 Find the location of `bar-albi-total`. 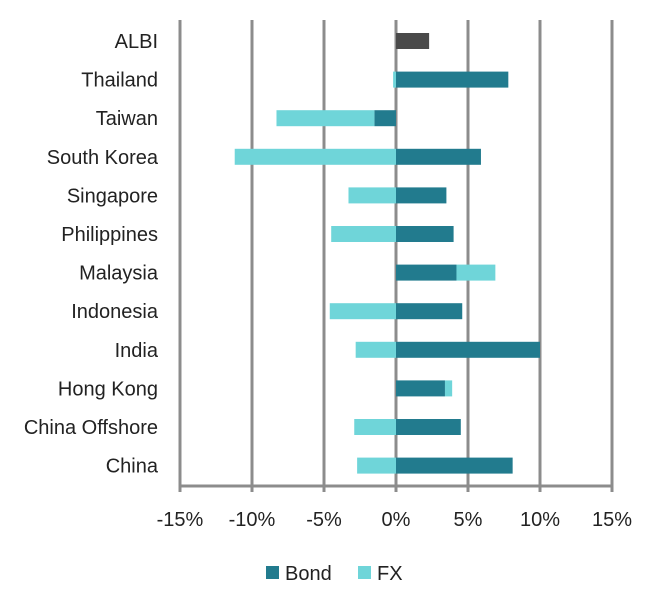

bar-albi-total is located at coordinates (413, 41).